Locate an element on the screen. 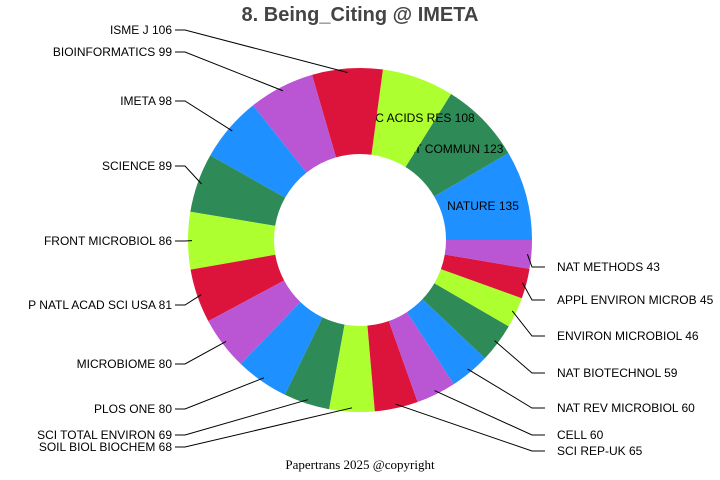 The height and width of the screenshot is (480, 720). slice-imeta is located at coordinates (258, 151).